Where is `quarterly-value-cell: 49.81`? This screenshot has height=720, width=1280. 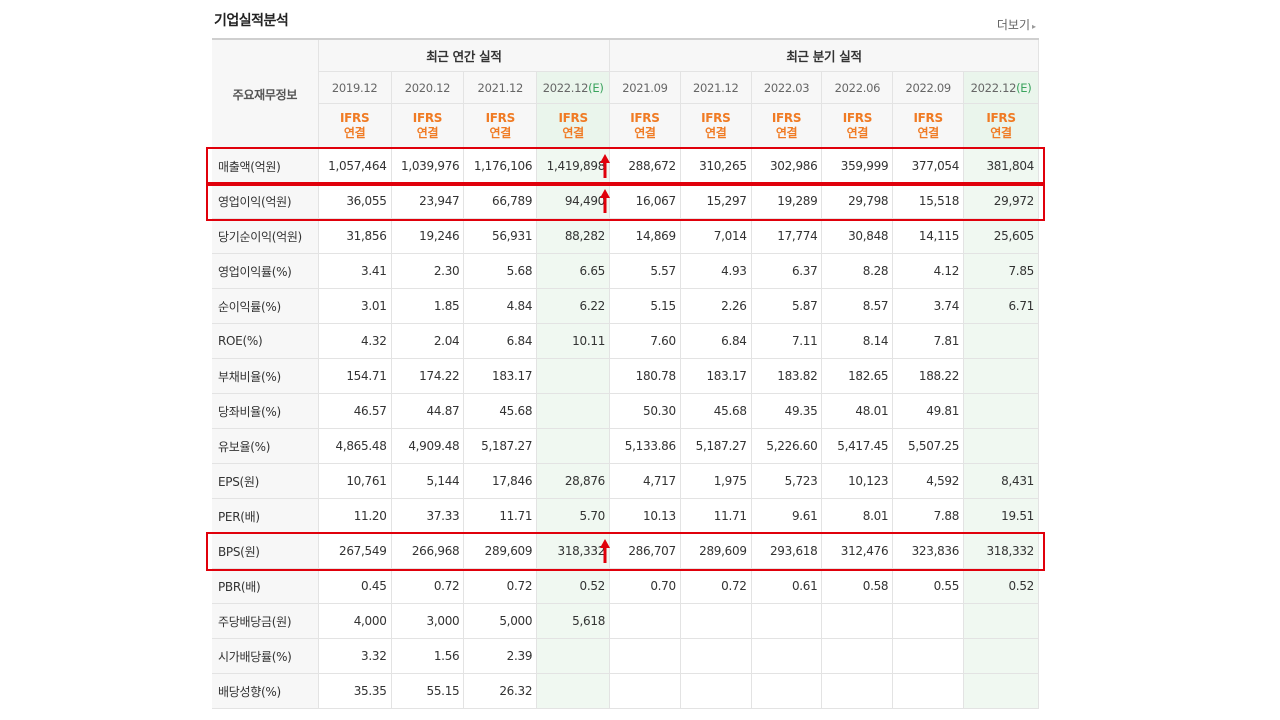 quarterly-value-cell: 49.81 is located at coordinates (928, 411).